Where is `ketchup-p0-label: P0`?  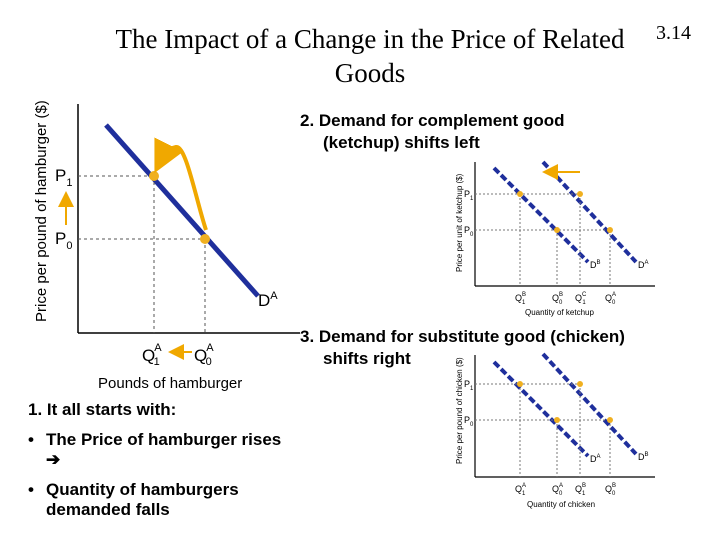 ketchup-p0-label: P0 is located at coordinates (469, 231).